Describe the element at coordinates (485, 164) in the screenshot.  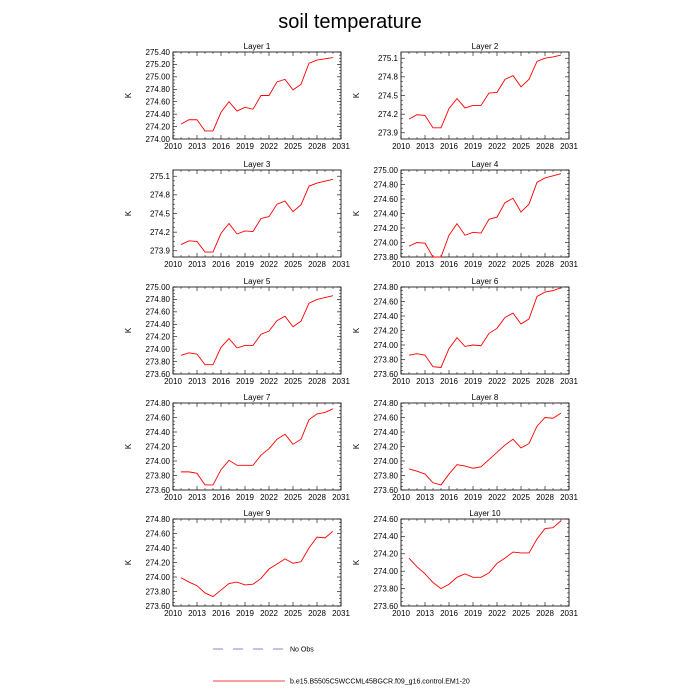
I see `panel-title: Layer 4` at that location.